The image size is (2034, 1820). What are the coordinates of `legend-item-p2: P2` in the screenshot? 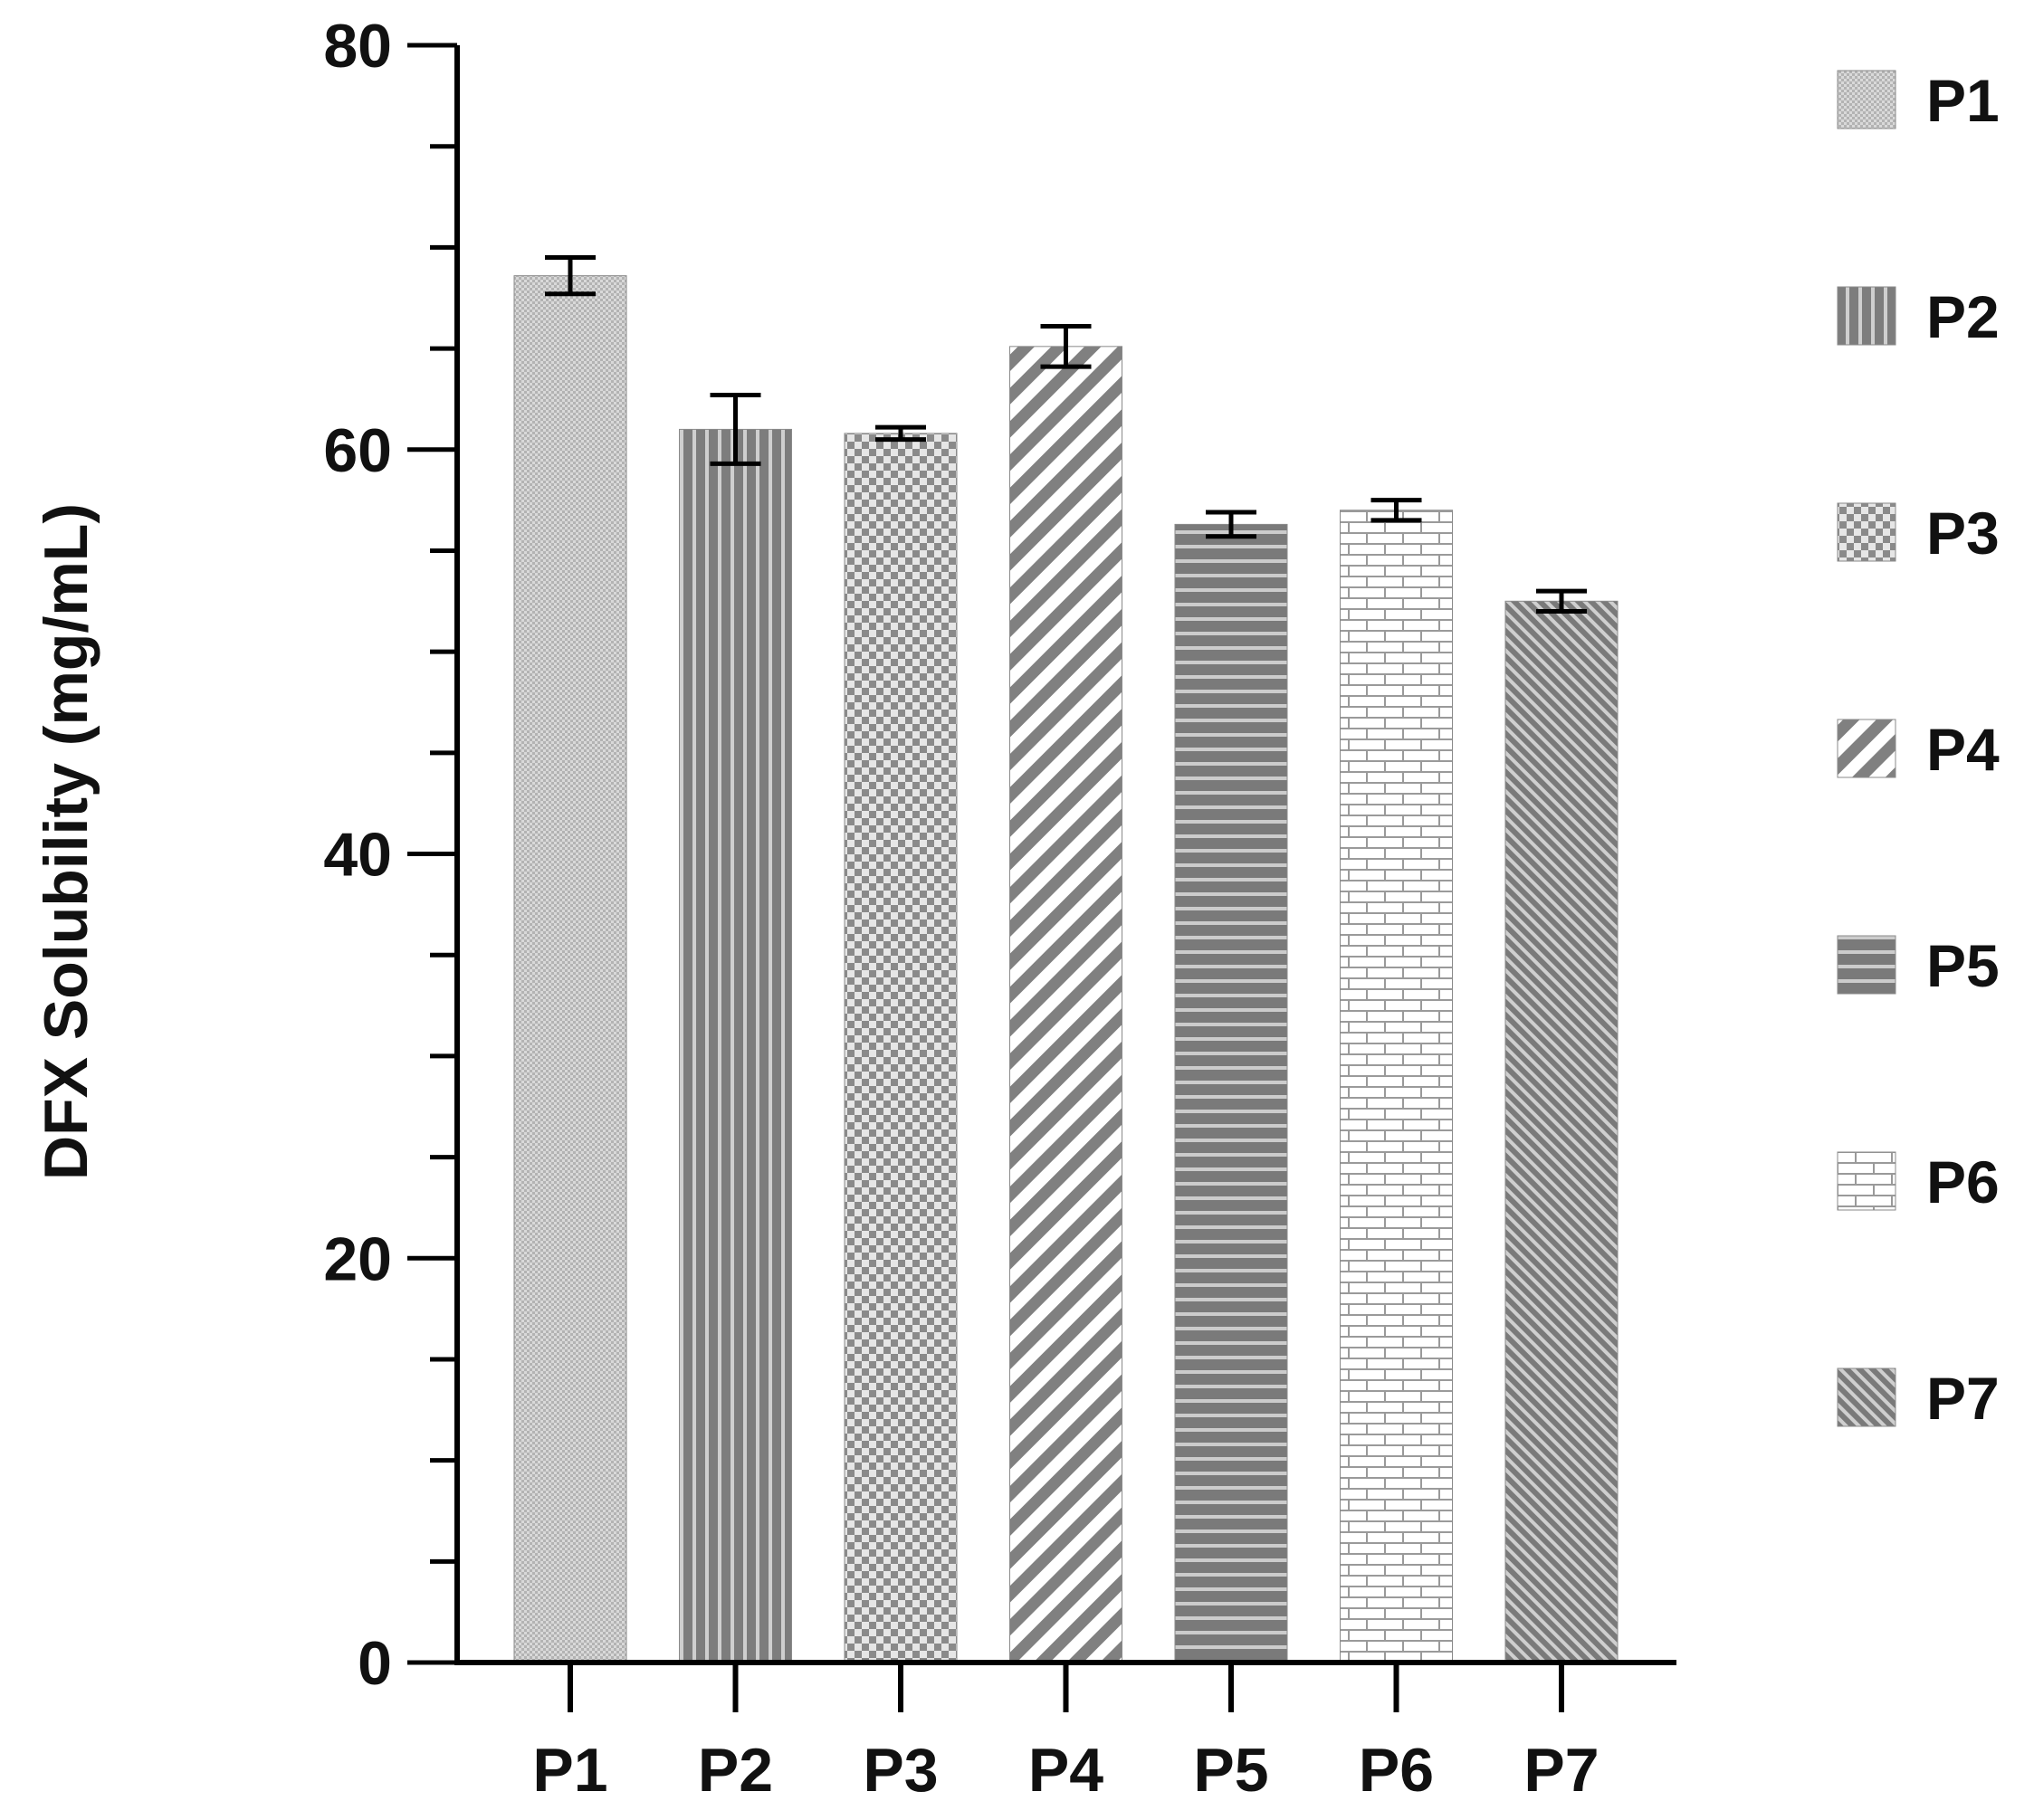 It's located at (1918, 316).